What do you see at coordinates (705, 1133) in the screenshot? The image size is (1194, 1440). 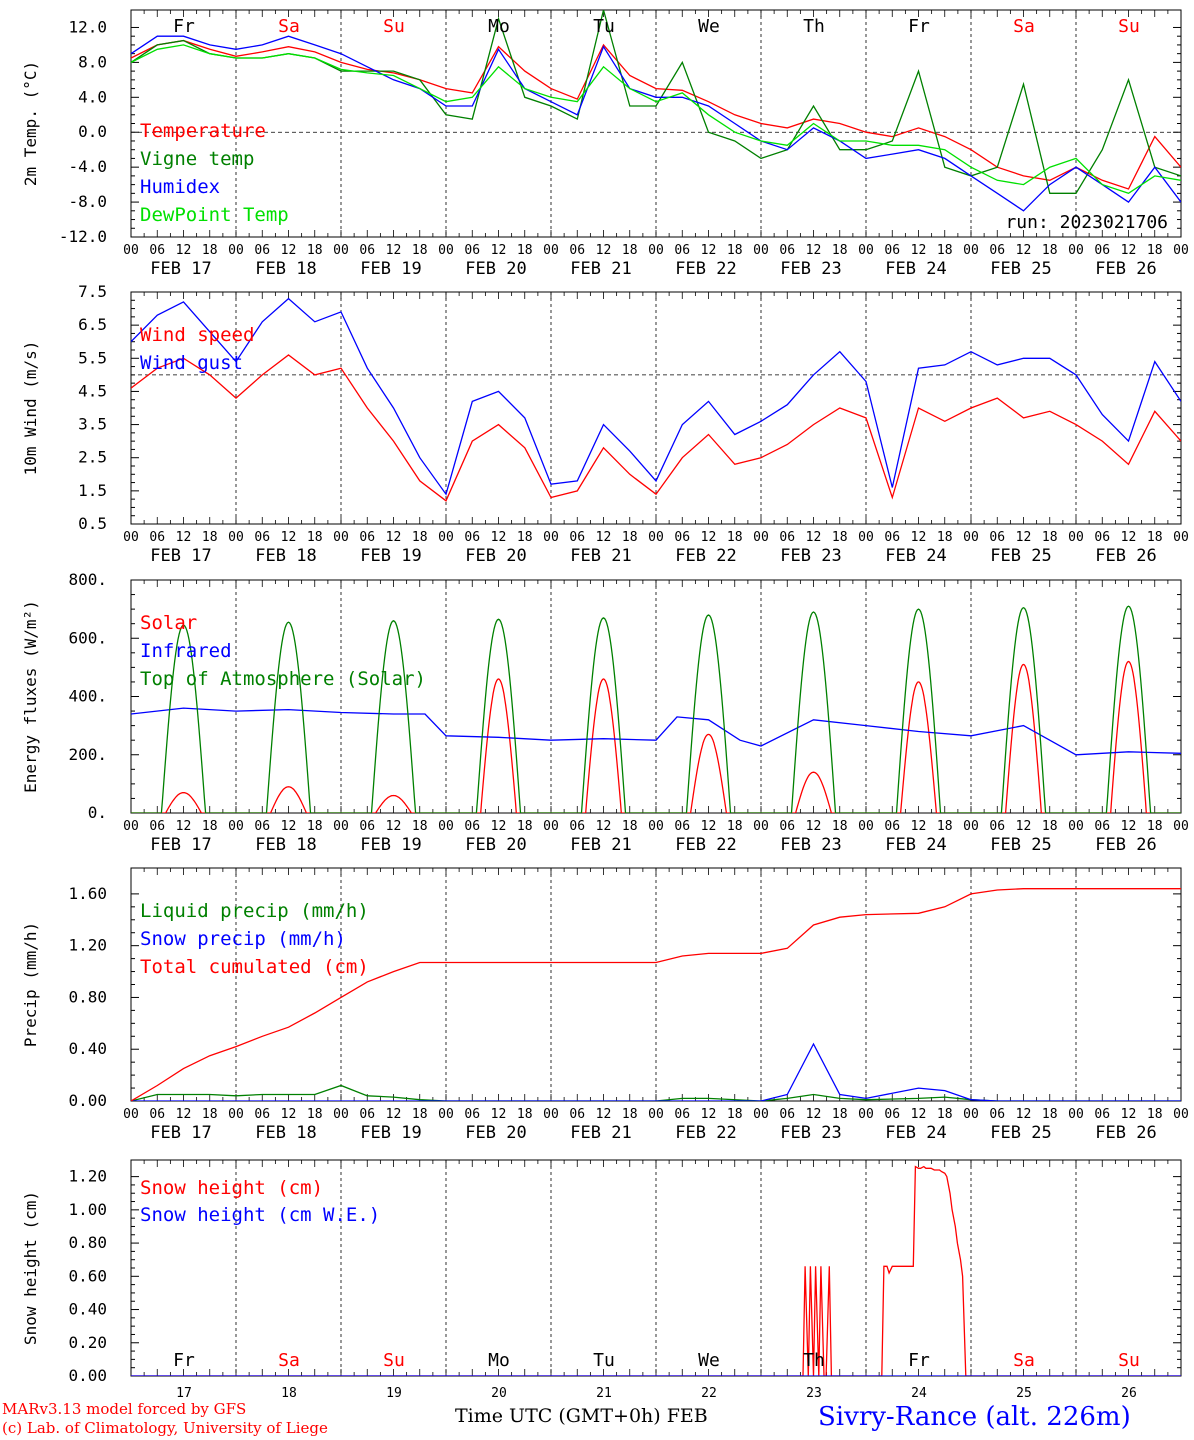 I see `x-date-label: FEB 22` at bounding box center [705, 1133].